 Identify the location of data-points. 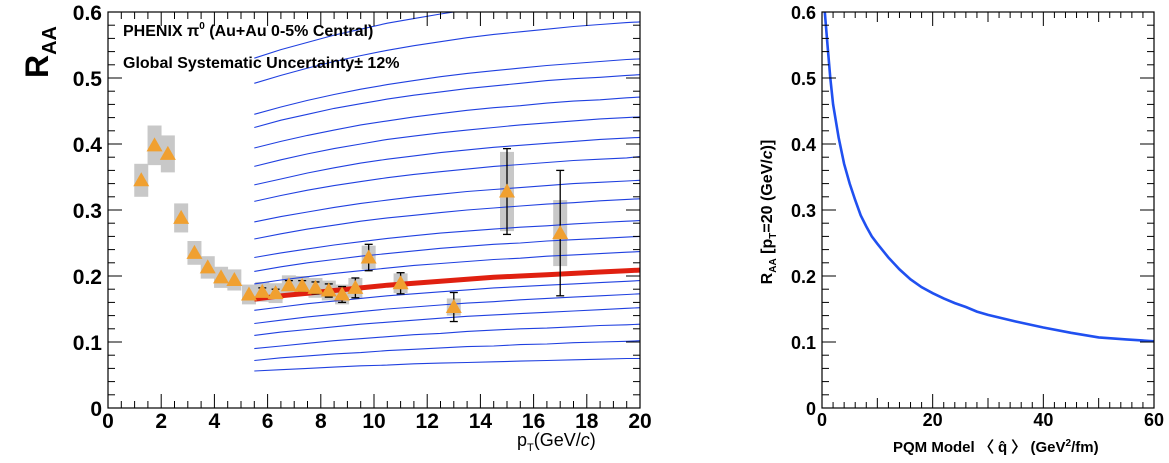
(351, 225).